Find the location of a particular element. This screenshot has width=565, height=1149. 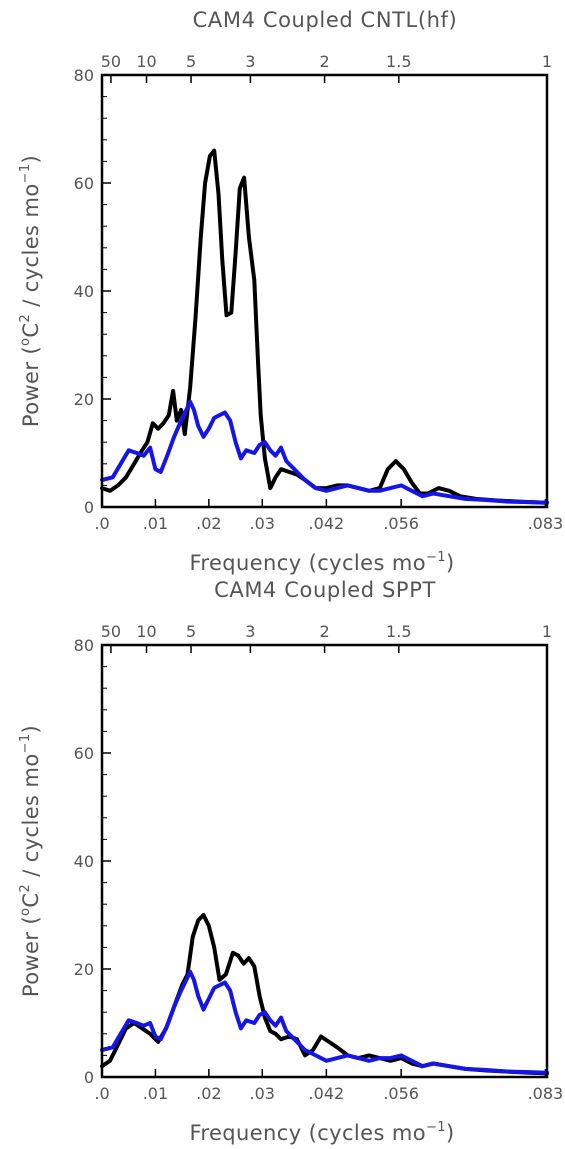

series-layer is located at coordinates (324, 994).